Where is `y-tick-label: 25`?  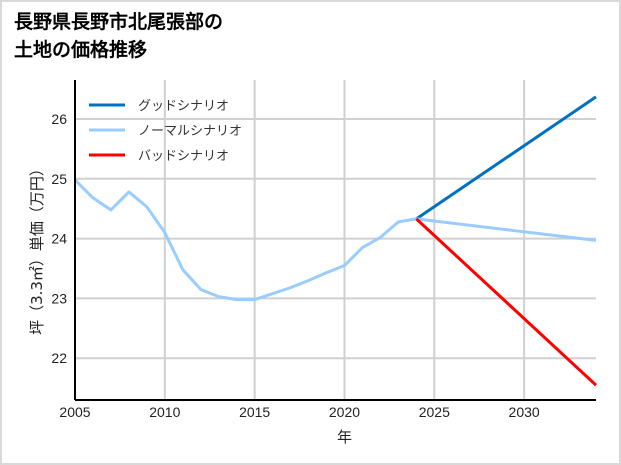 y-tick-label: 25 is located at coordinates (59, 179).